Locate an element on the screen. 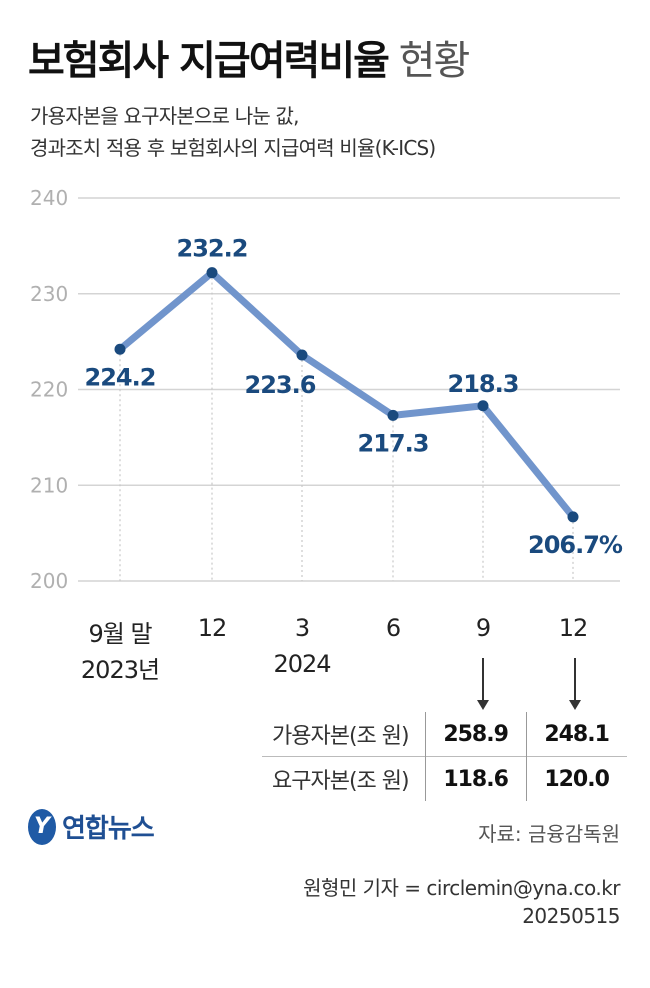 The width and height of the screenshot is (650, 988). table-cell: 118.6 is located at coordinates (475, 778).